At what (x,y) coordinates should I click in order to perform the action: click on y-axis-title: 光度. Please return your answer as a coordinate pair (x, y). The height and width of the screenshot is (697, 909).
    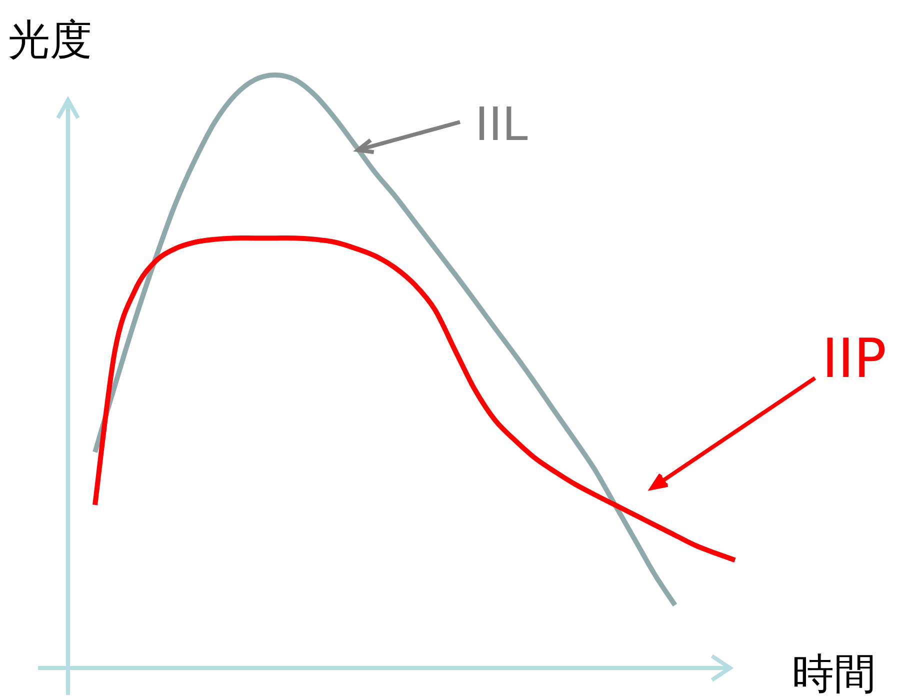
    Looking at the image, I should click on (50, 39).